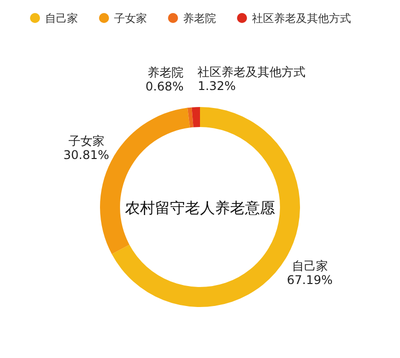 The image size is (400, 358). Describe the element at coordinates (301, 18) in the screenshot. I see `legend-label: 社区养老及其他方式` at that location.